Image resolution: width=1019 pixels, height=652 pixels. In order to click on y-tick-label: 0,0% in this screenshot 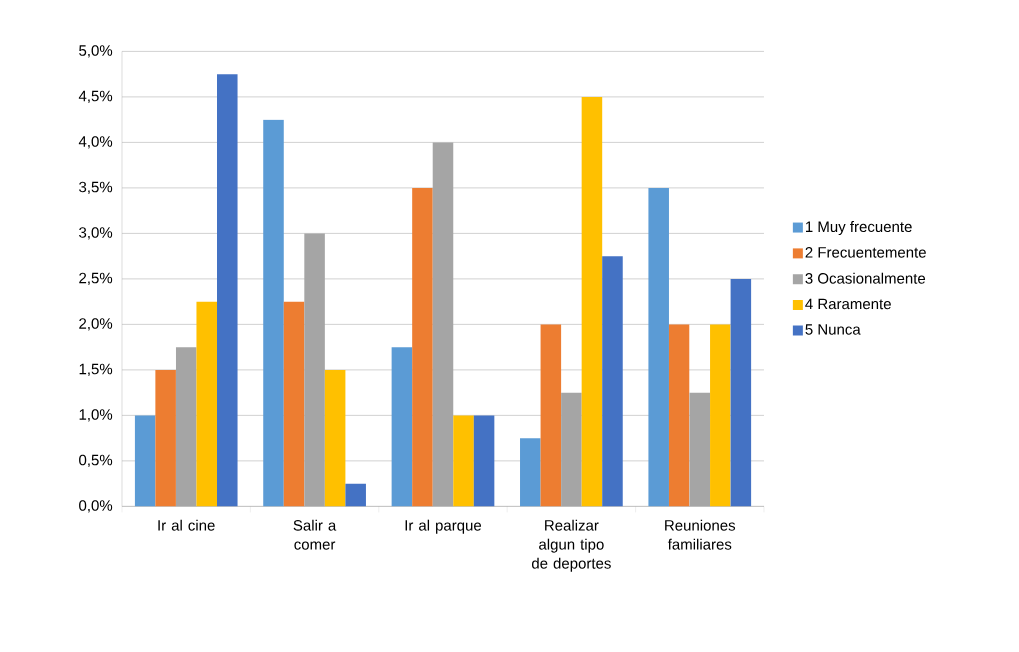, I will do `click(96, 506)`.